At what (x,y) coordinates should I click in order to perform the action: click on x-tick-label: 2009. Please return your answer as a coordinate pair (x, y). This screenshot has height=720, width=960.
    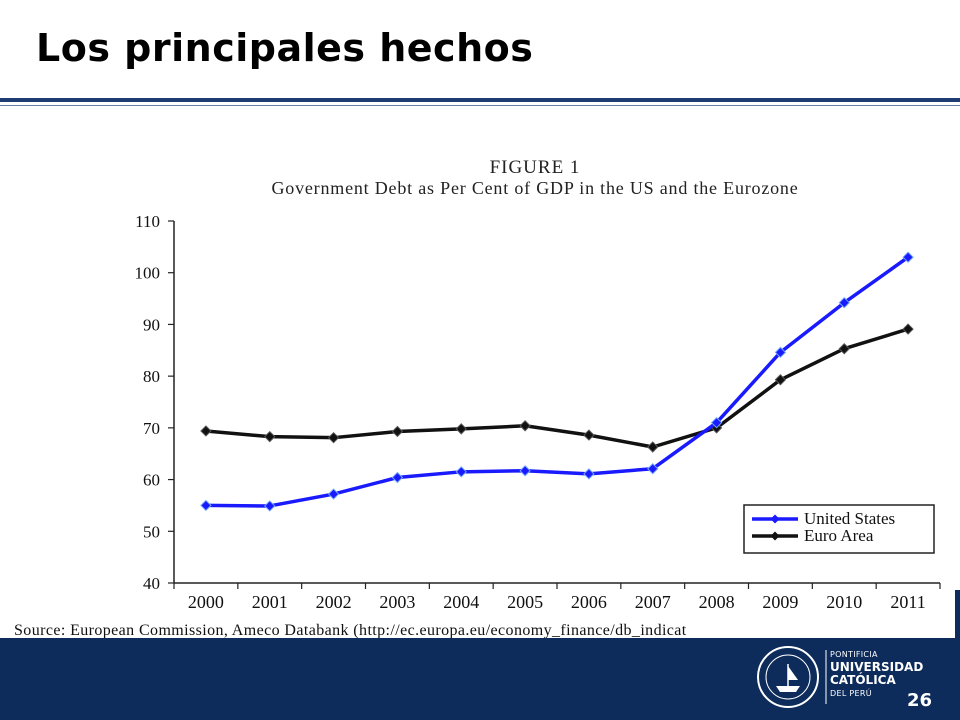
    Looking at the image, I should click on (780, 602).